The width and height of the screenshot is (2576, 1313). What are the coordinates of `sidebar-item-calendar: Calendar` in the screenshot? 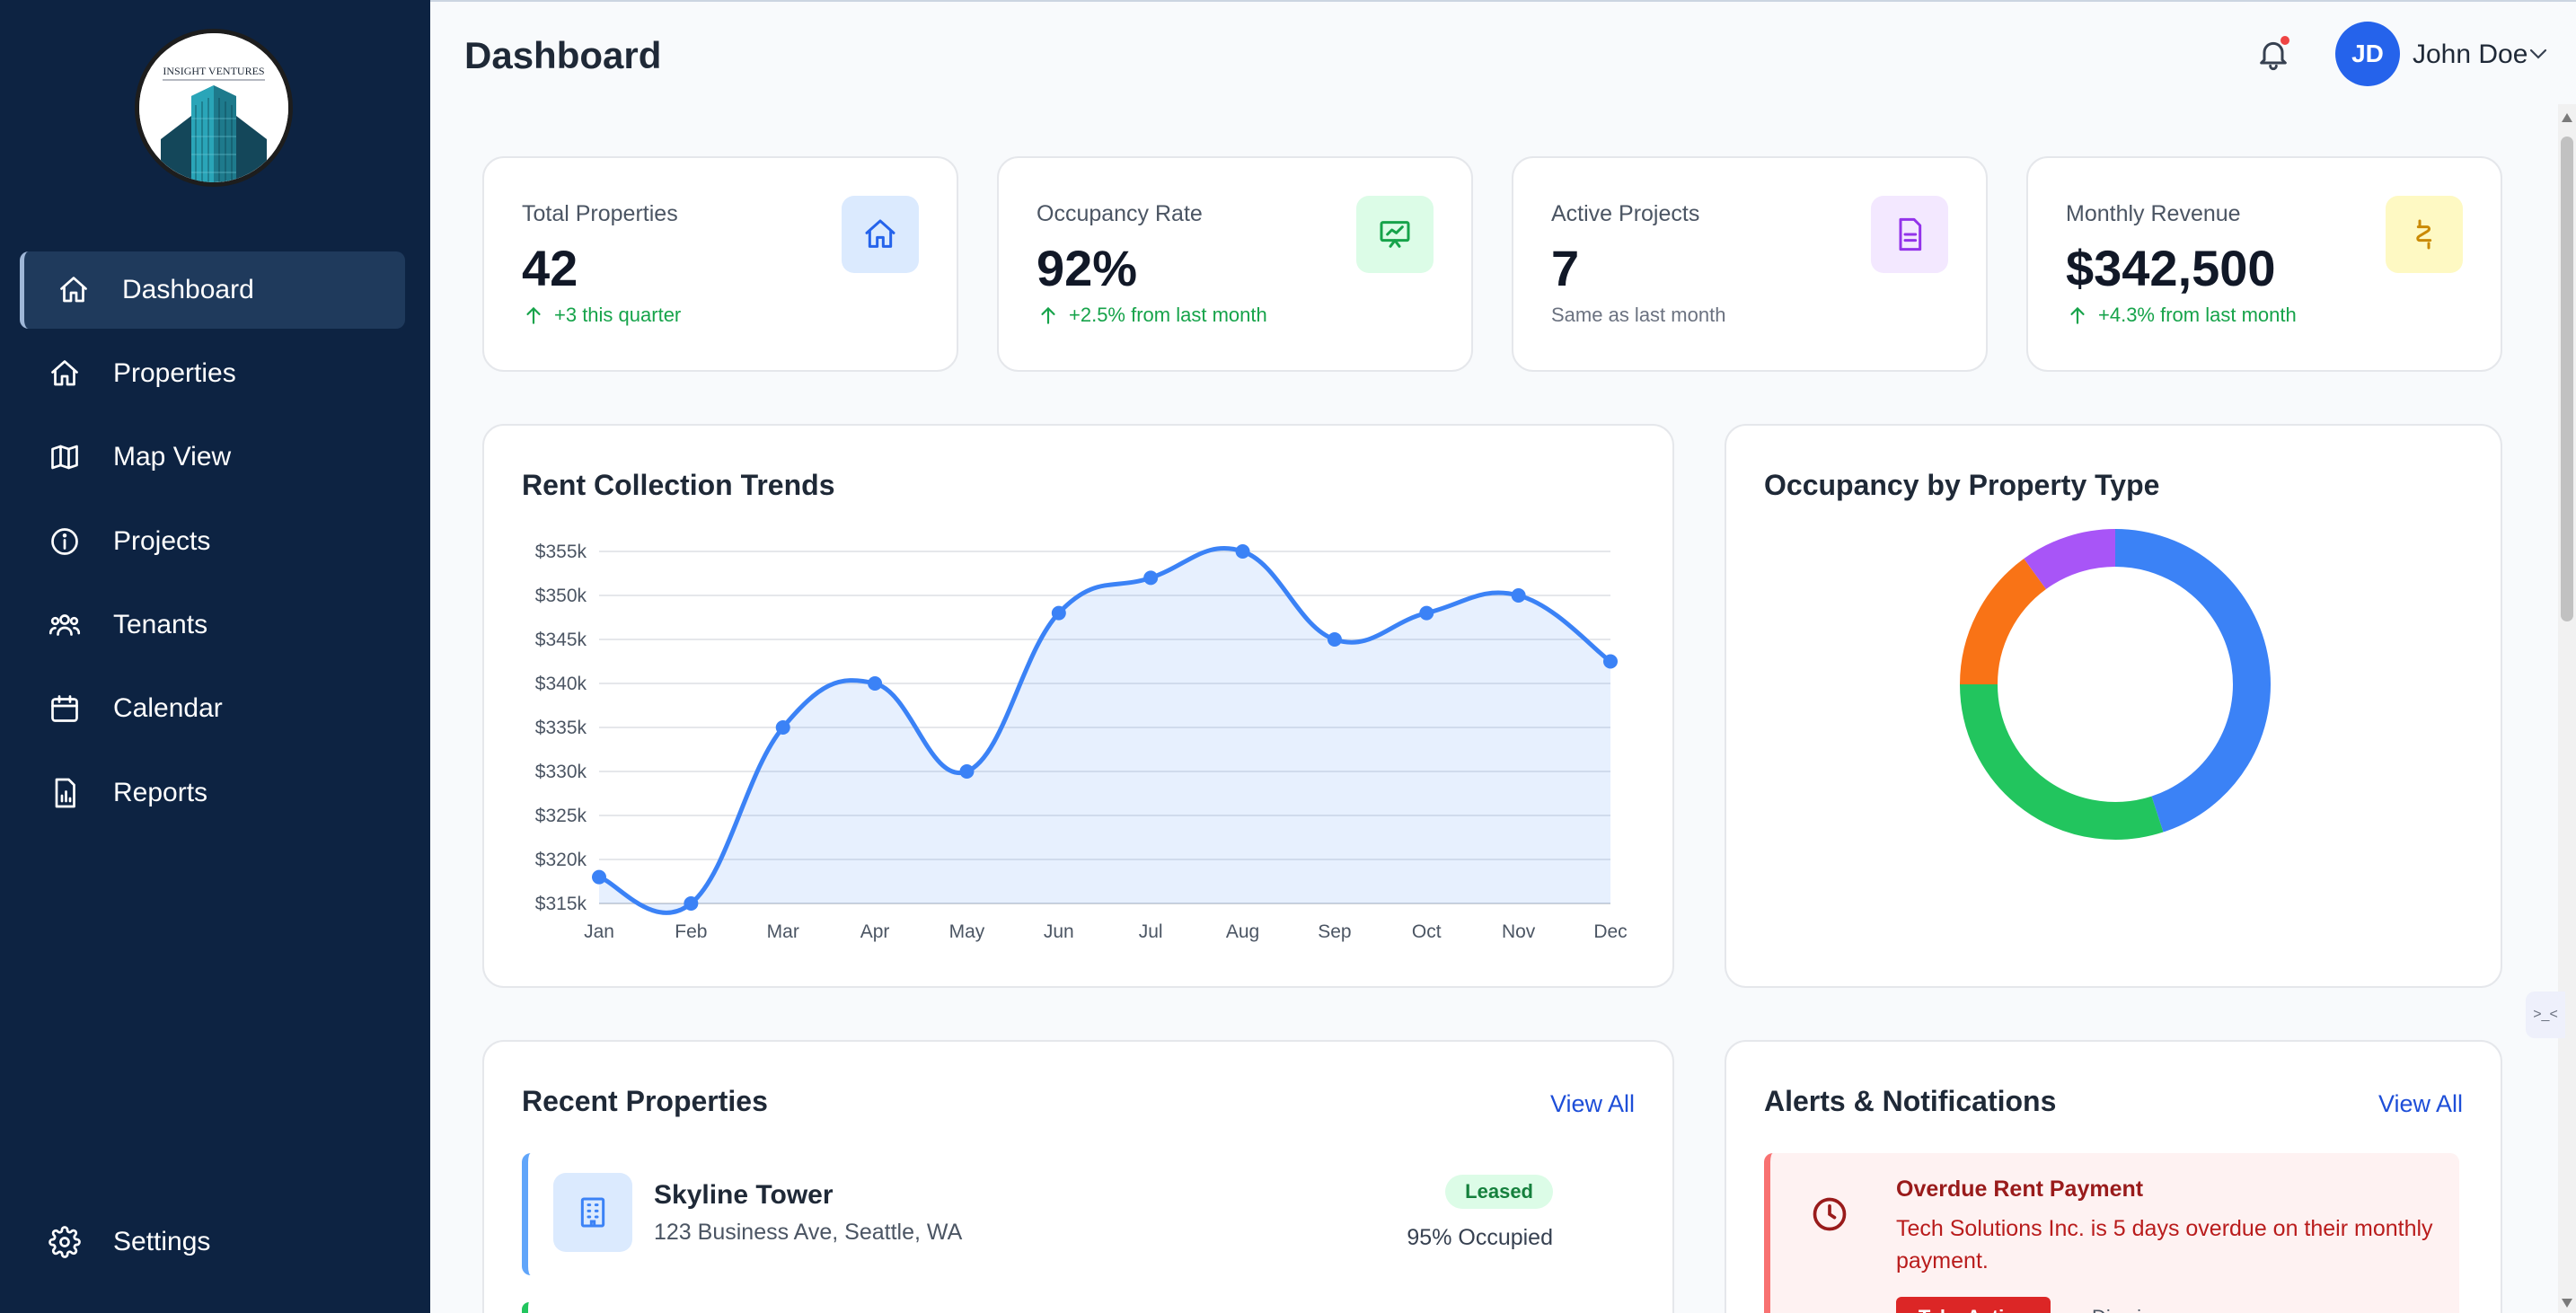 It's located at (212, 708).